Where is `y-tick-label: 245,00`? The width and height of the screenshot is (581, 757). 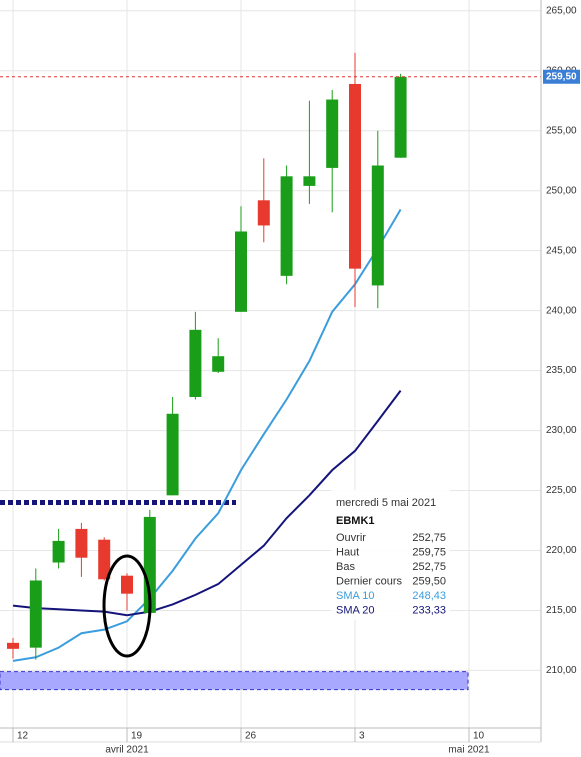 y-tick-label: 245,00 is located at coordinates (561, 250).